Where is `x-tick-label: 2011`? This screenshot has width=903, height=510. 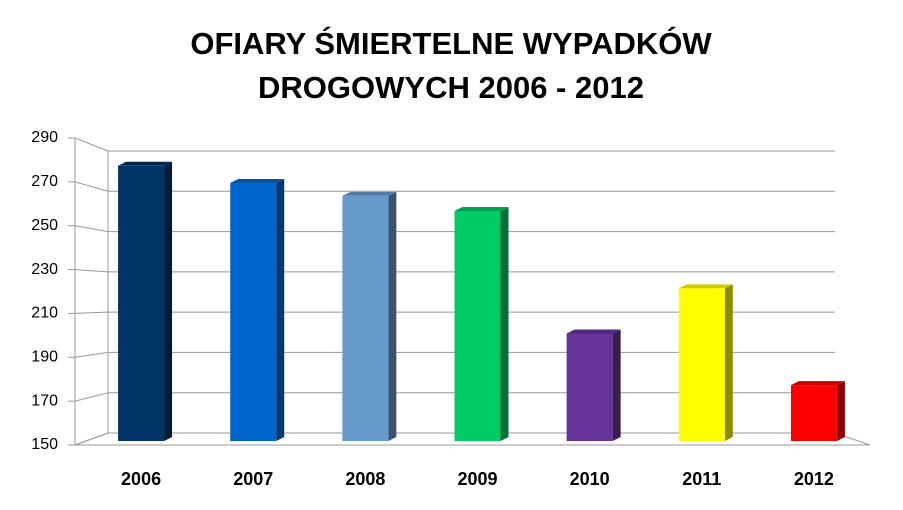
x-tick-label: 2011 is located at coordinates (701, 479).